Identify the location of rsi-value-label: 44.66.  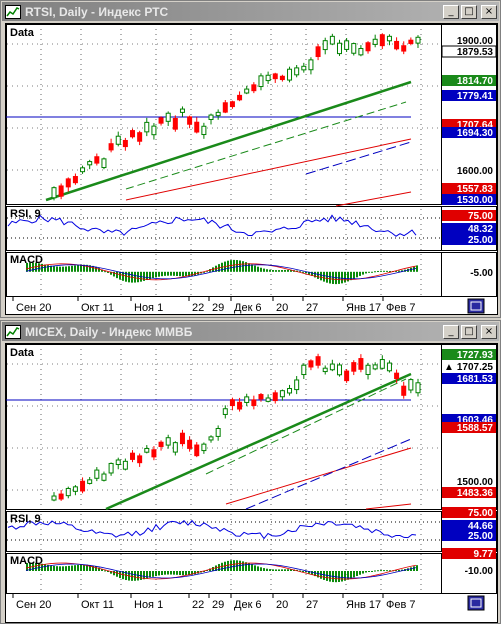
(469, 526).